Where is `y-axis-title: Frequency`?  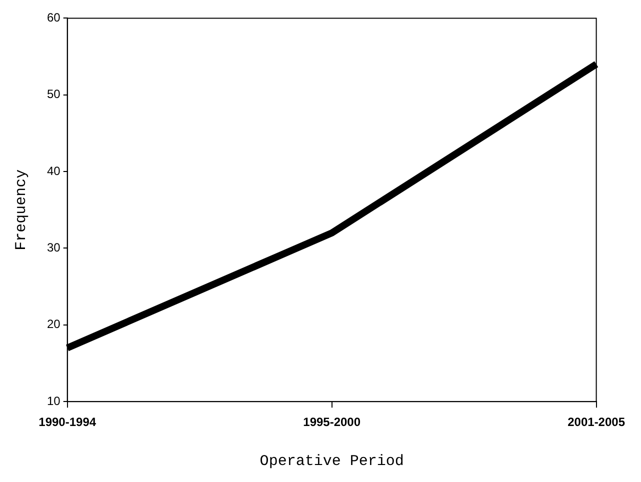
y-axis-title: Frequency is located at coordinates (21, 209).